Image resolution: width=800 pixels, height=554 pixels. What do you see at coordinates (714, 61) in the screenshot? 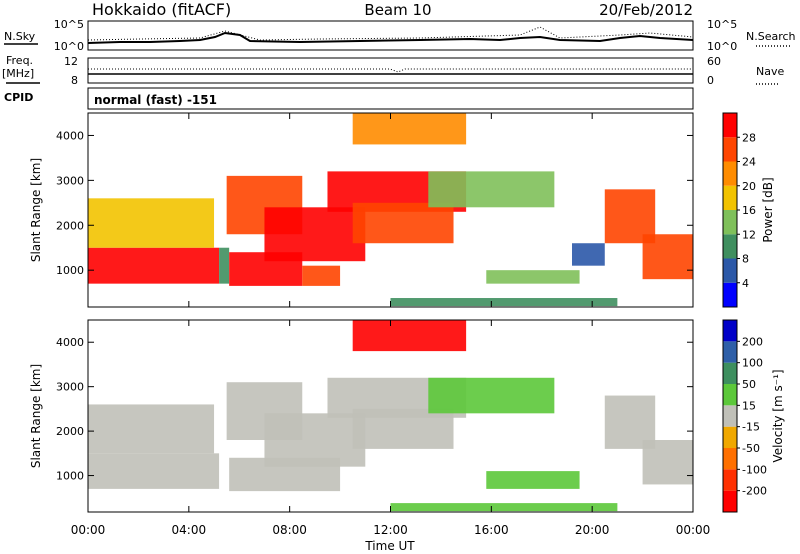
I see `nave-tick-top: 60` at bounding box center [714, 61].